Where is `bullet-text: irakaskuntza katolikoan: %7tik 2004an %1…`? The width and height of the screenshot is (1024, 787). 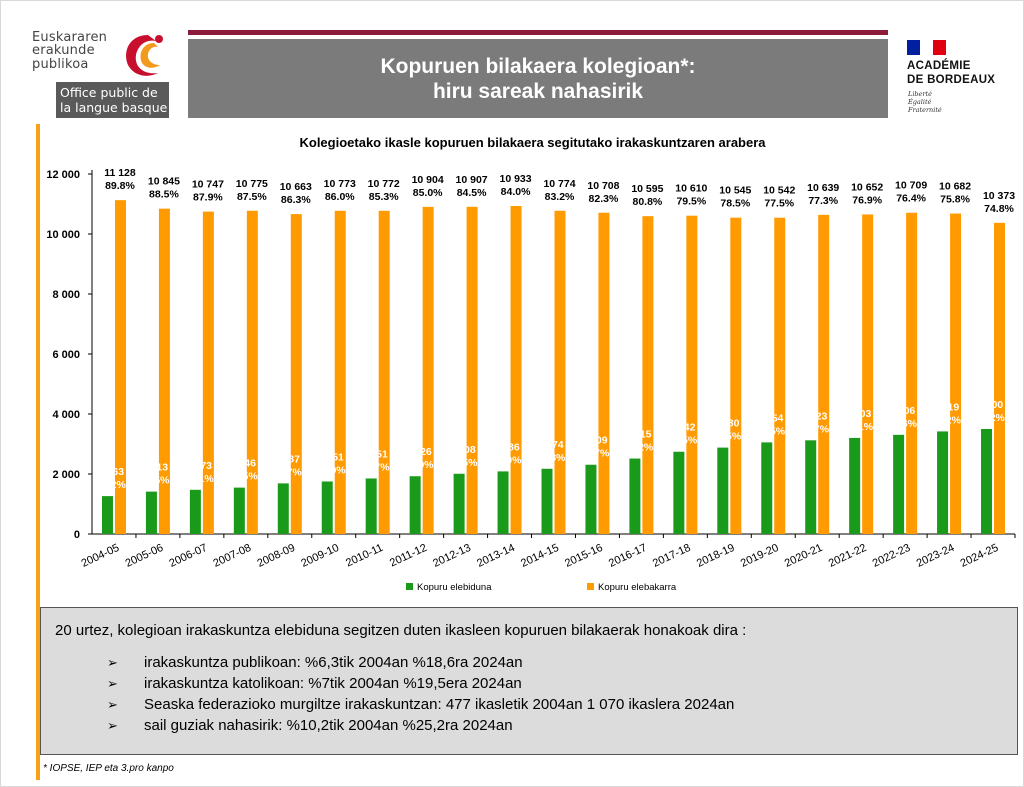 bullet-text: irakaskuntza katolikoan: %7tik 2004an %1… is located at coordinates (333, 683).